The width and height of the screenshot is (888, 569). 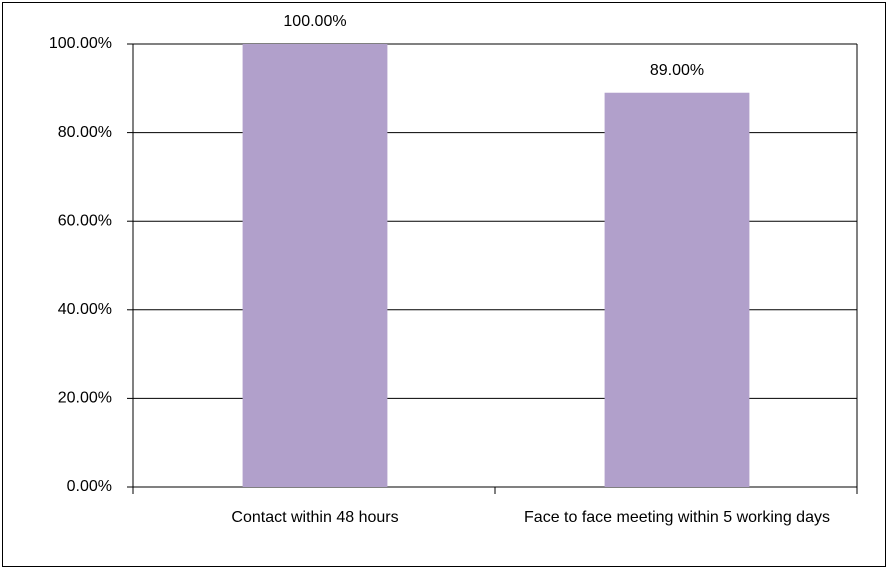 I want to click on y-tick-label: 80.00%, so click(x=85, y=132).